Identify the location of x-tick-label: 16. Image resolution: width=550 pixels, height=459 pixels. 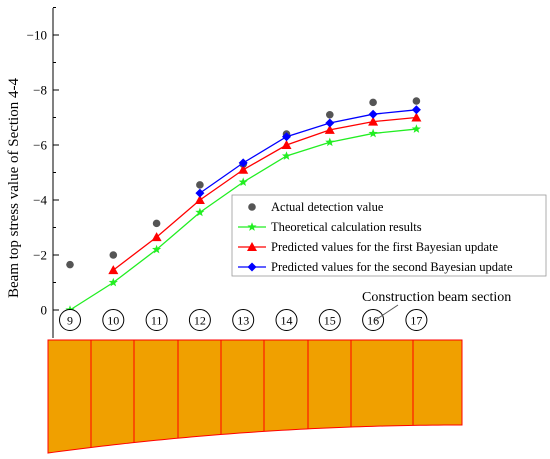
(373, 321).